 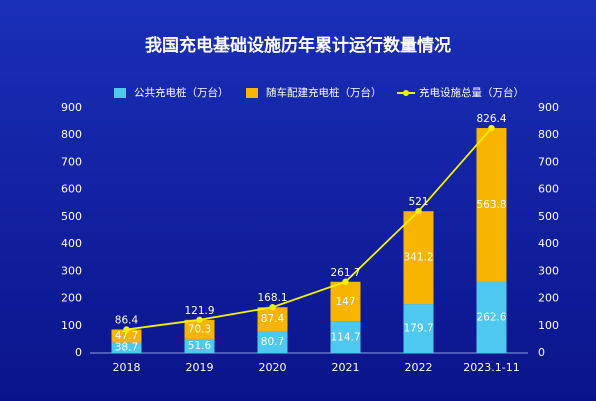 I want to click on y-tick-label: 800, so click(x=71, y=134).